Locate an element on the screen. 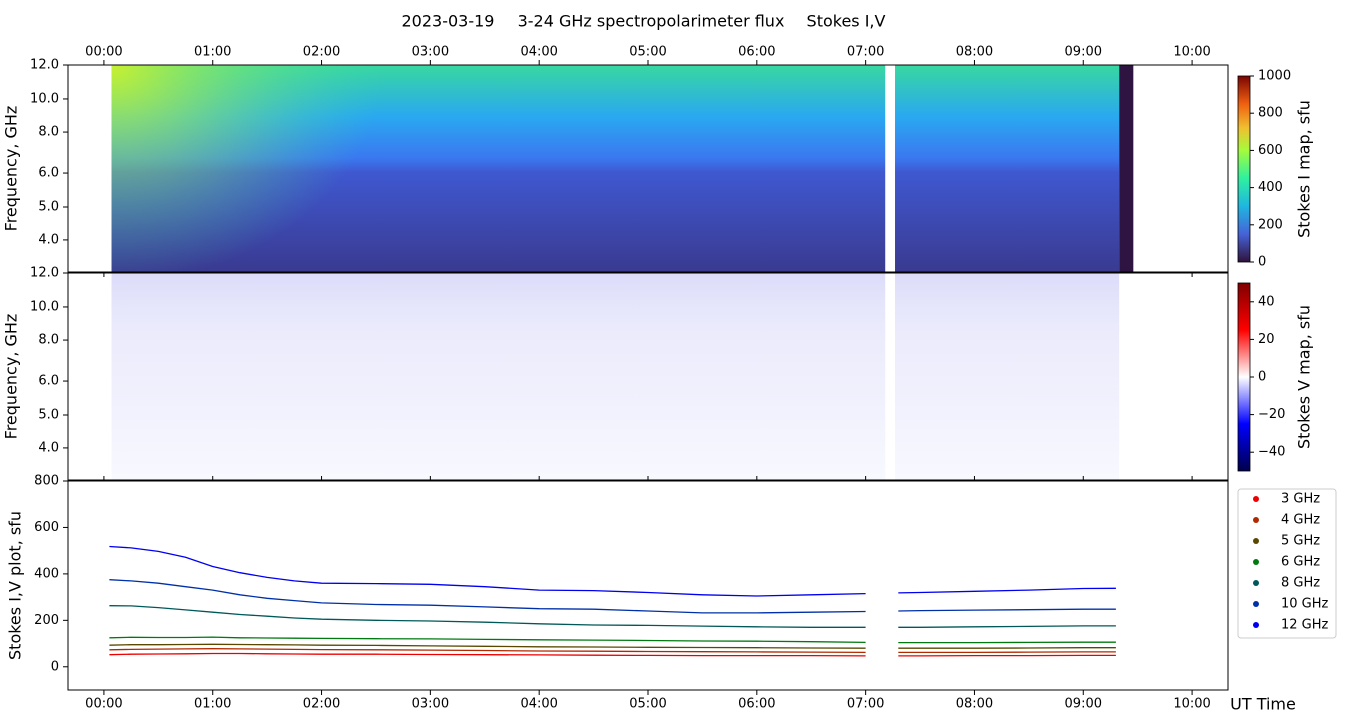 This screenshot has width=1350, height=725. y-tick-label: 600 is located at coordinates (46, 527).